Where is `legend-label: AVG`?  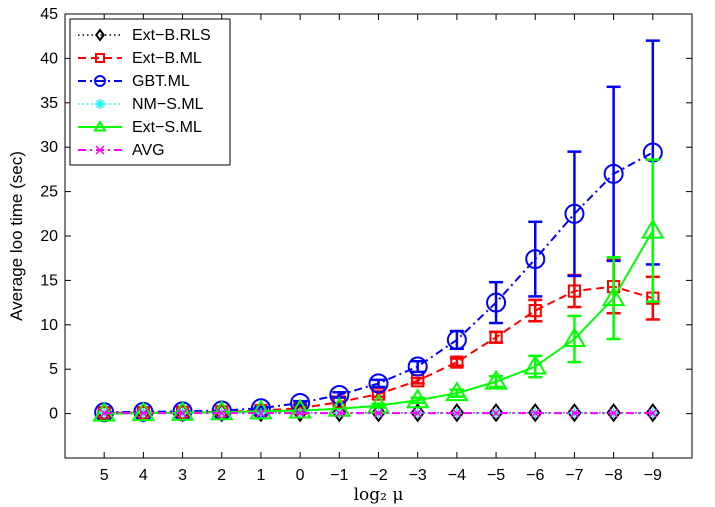 legend-label: AVG is located at coordinates (148, 150).